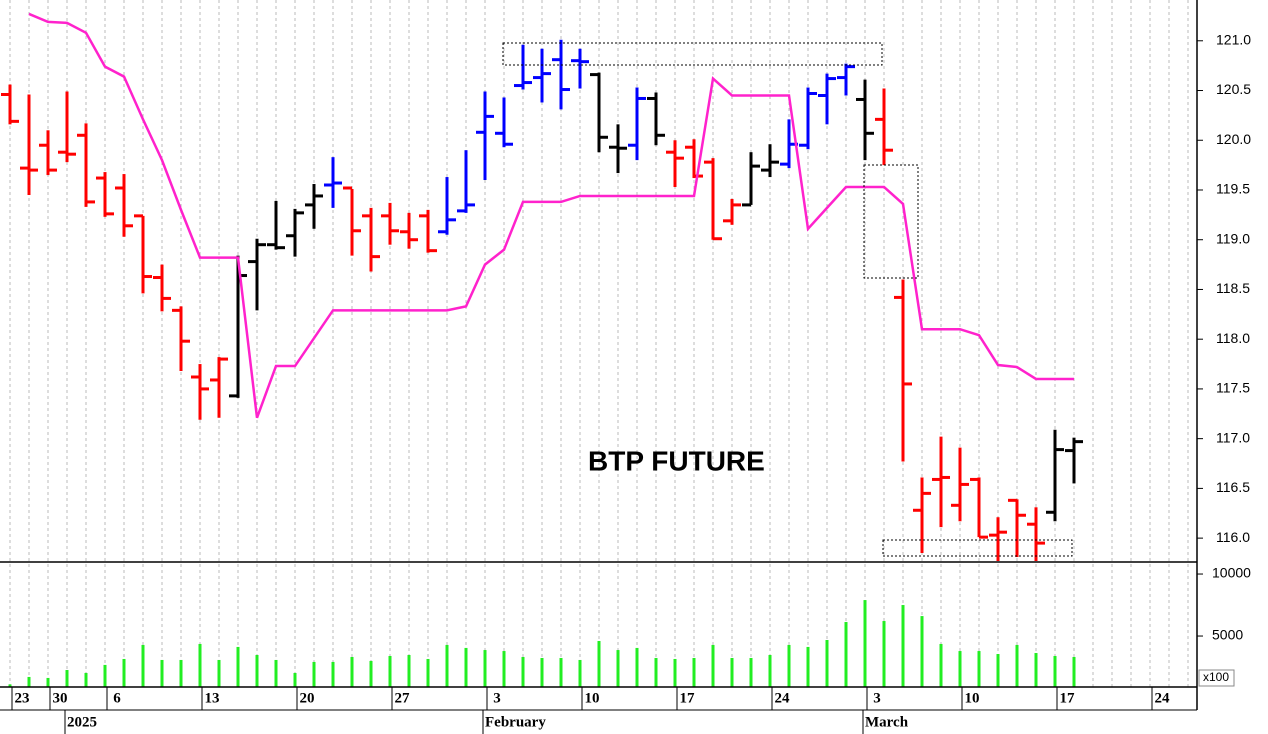 The width and height of the screenshot is (1268, 734). Describe the element at coordinates (1233, 487) in the screenshot. I see `y-tick-label: 116.5` at that location.